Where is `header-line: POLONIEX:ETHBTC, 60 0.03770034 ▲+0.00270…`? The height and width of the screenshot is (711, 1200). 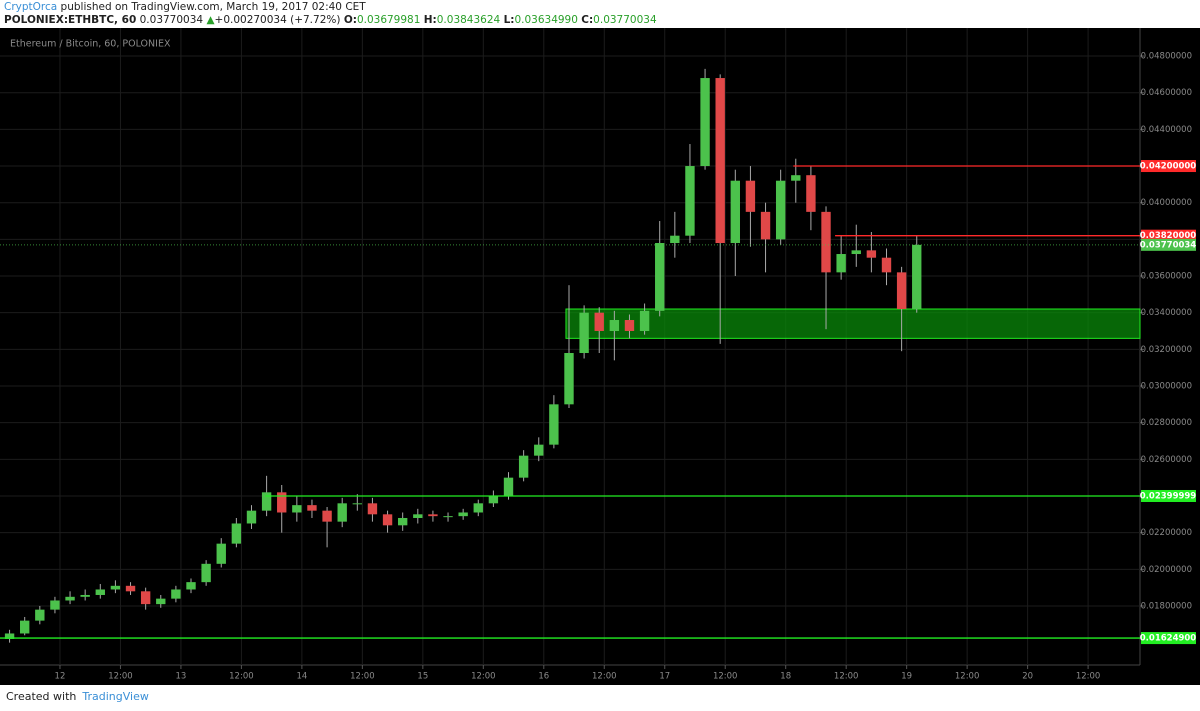 header-line: POLONIEX:ETHBTC, 60 0.03770034 ▲+0.00270… is located at coordinates (330, 20).